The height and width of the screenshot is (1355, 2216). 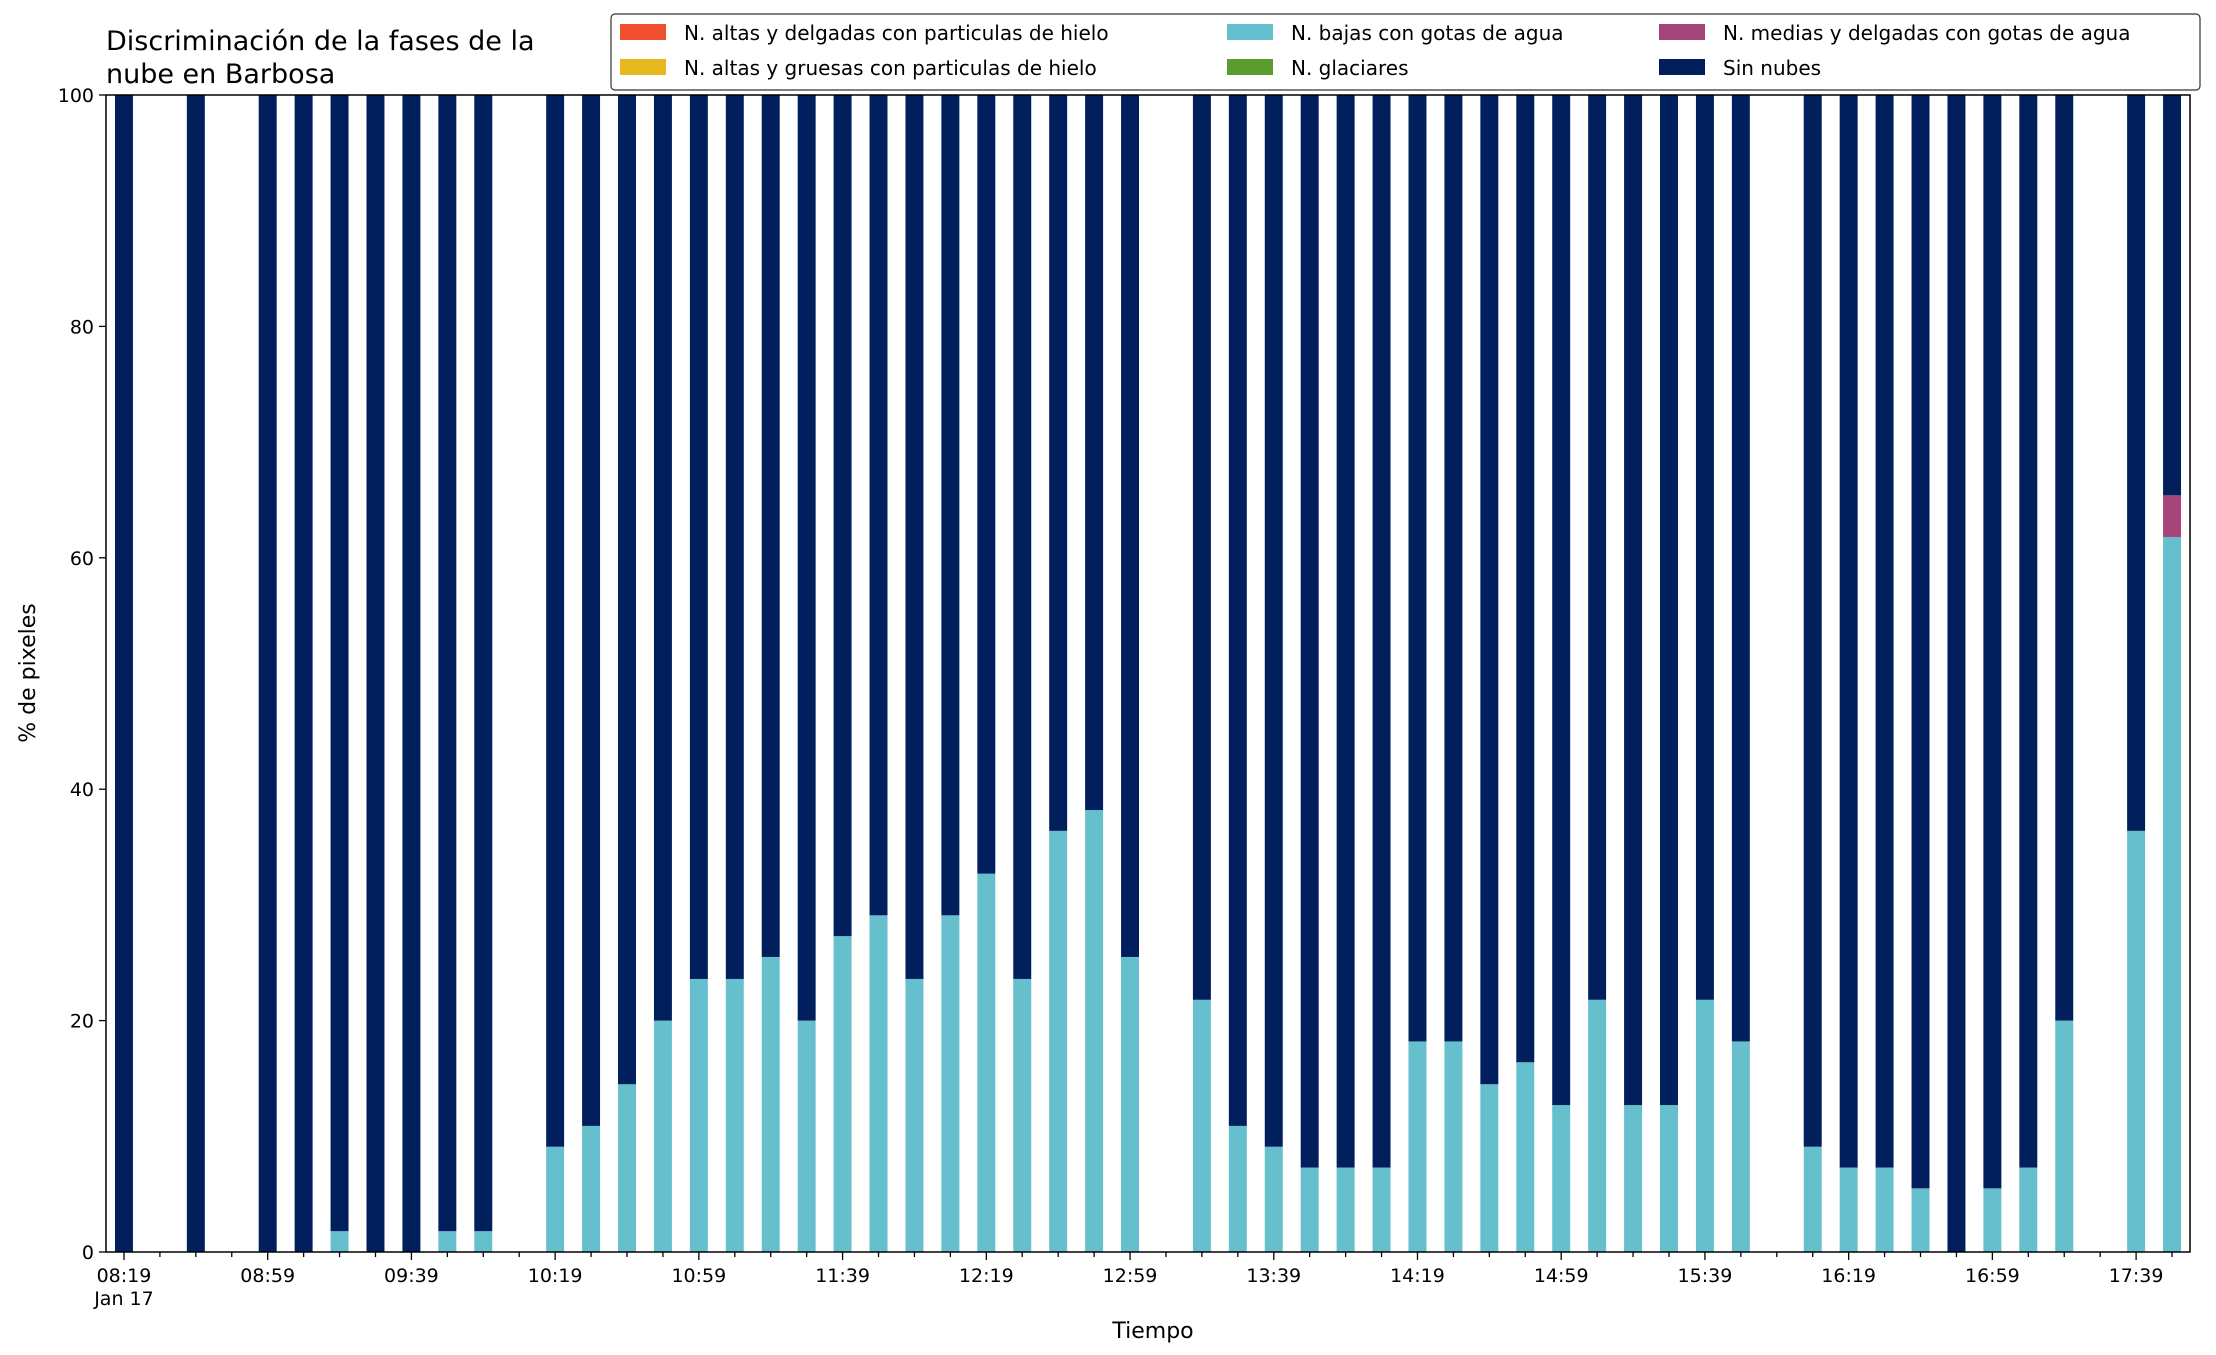 What do you see at coordinates (220, 74) in the screenshot?
I see `chart-title-line-2: nube en Barbosa` at bounding box center [220, 74].